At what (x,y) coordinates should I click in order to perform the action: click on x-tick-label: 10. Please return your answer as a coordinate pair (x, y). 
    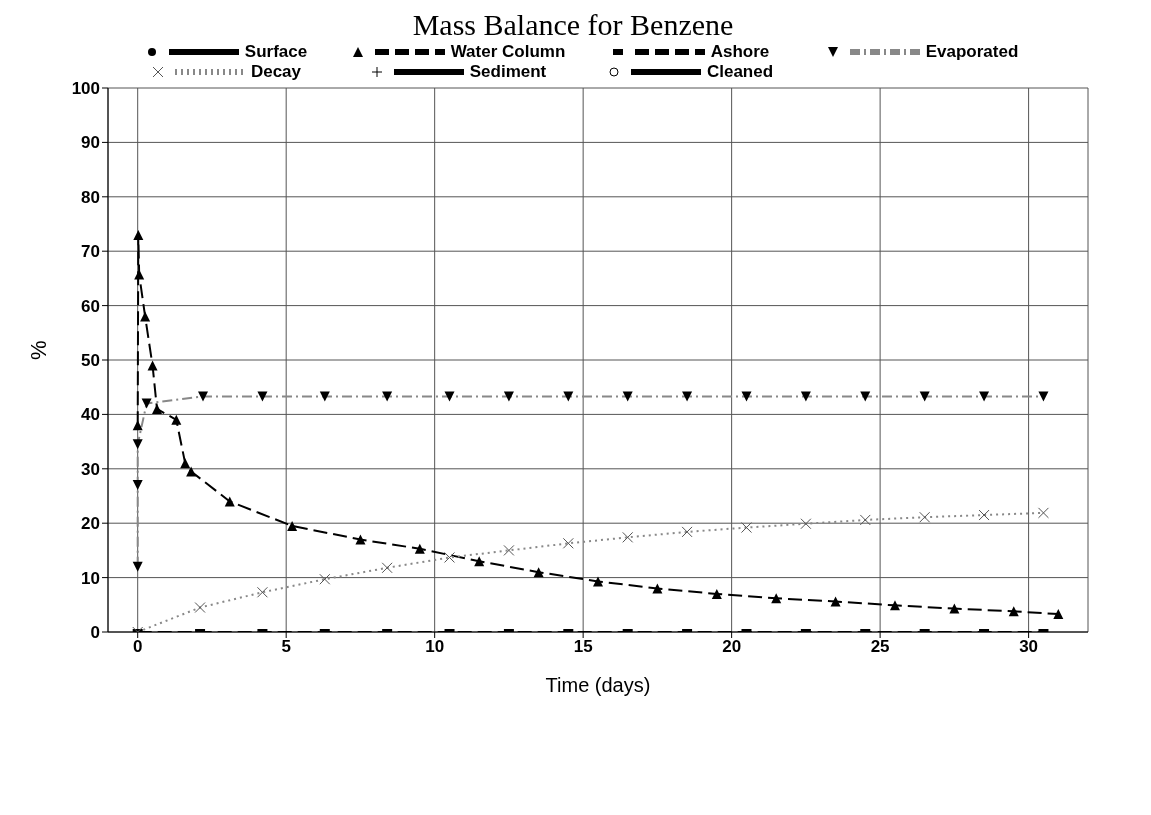
    Looking at the image, I should click on (435, 647).